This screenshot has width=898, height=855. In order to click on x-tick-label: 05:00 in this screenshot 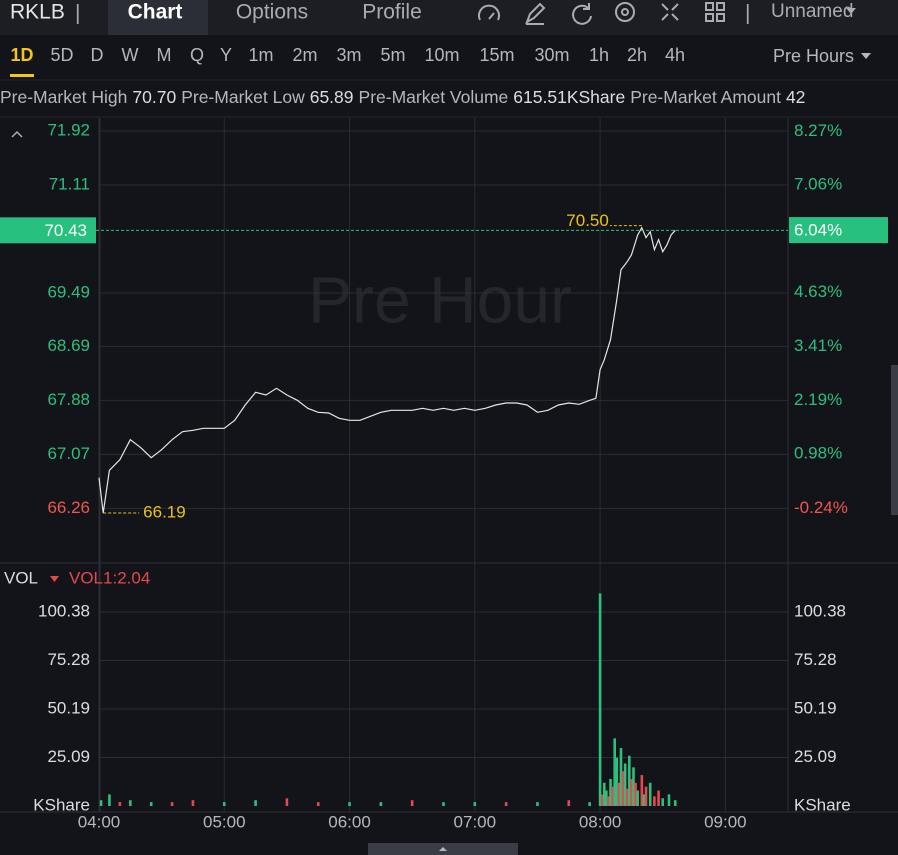, I will do `click(224, 821)`.